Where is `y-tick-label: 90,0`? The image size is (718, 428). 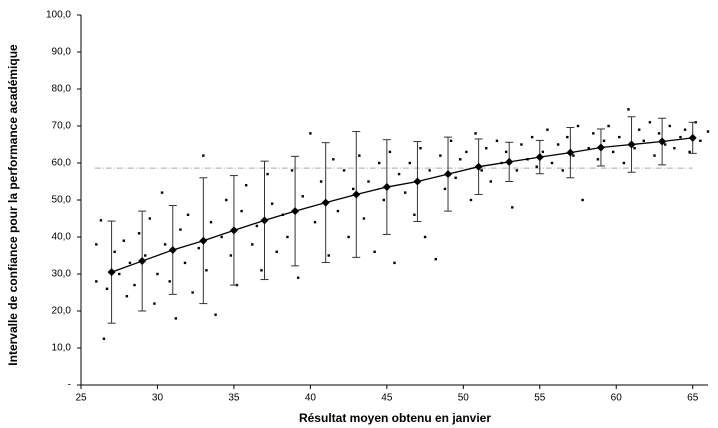 y-tick-label: 90,0 is located at coordinates (62, 52).